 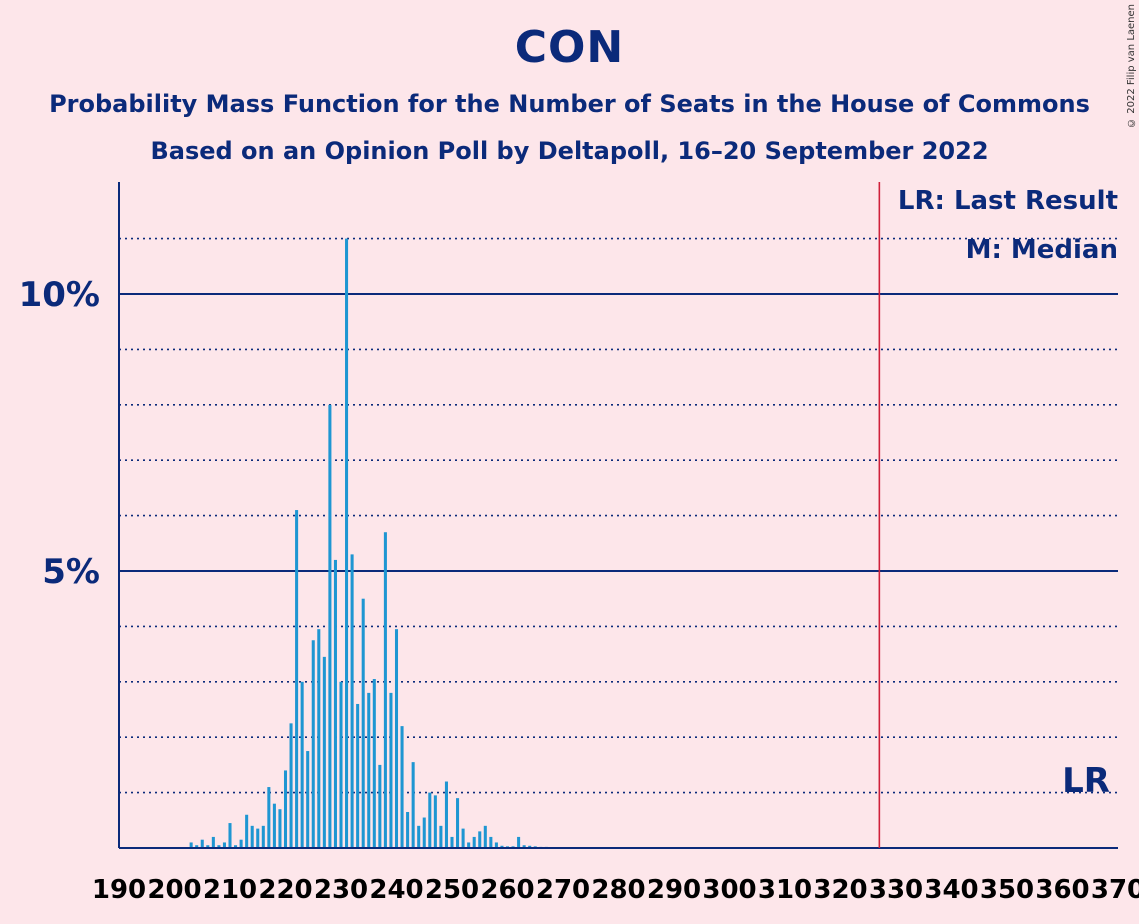 What do you see at coordinates (341, 890) in the screenshot?
I see `x-tick-label: 230` at bounding box center [341, 890].